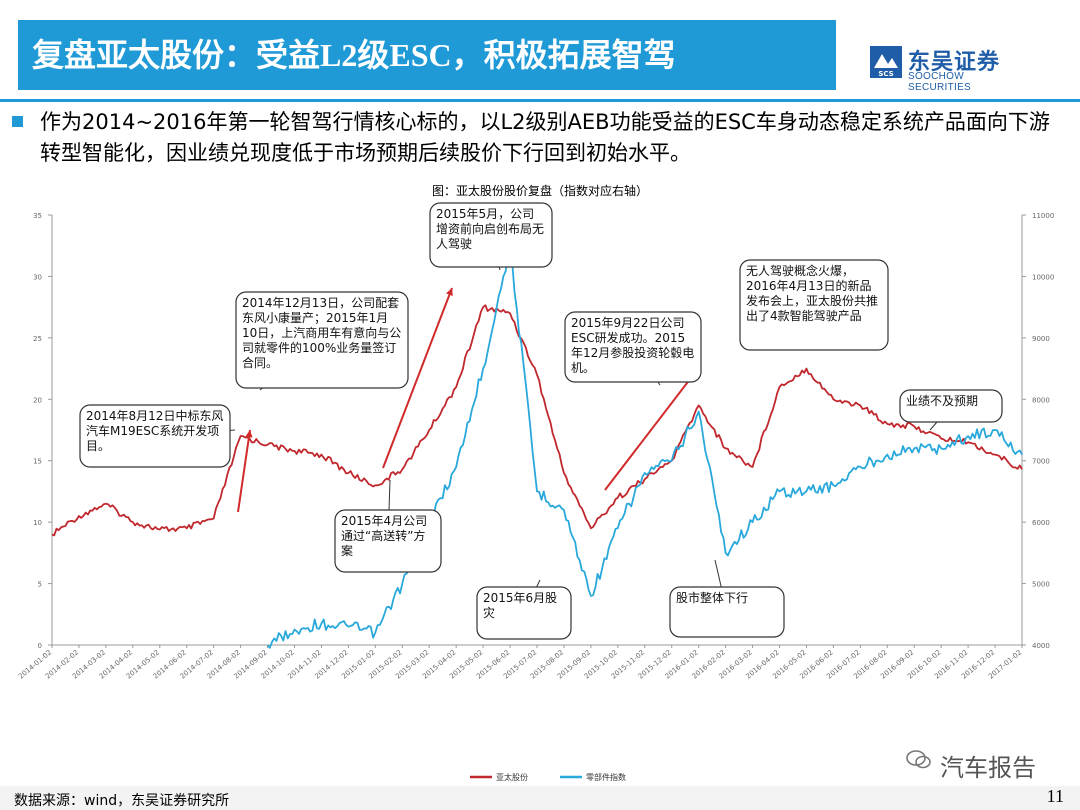 This screenshot has height=810, width=1080. Describe the element at coordinates (918, 759) in the screenshot. I see `wechat-icon` at that location.